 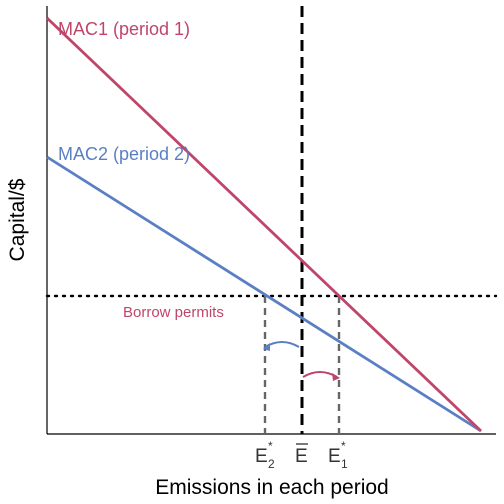 I want to click on y-axis-title: Capital/$, so click(x=17, y=219).